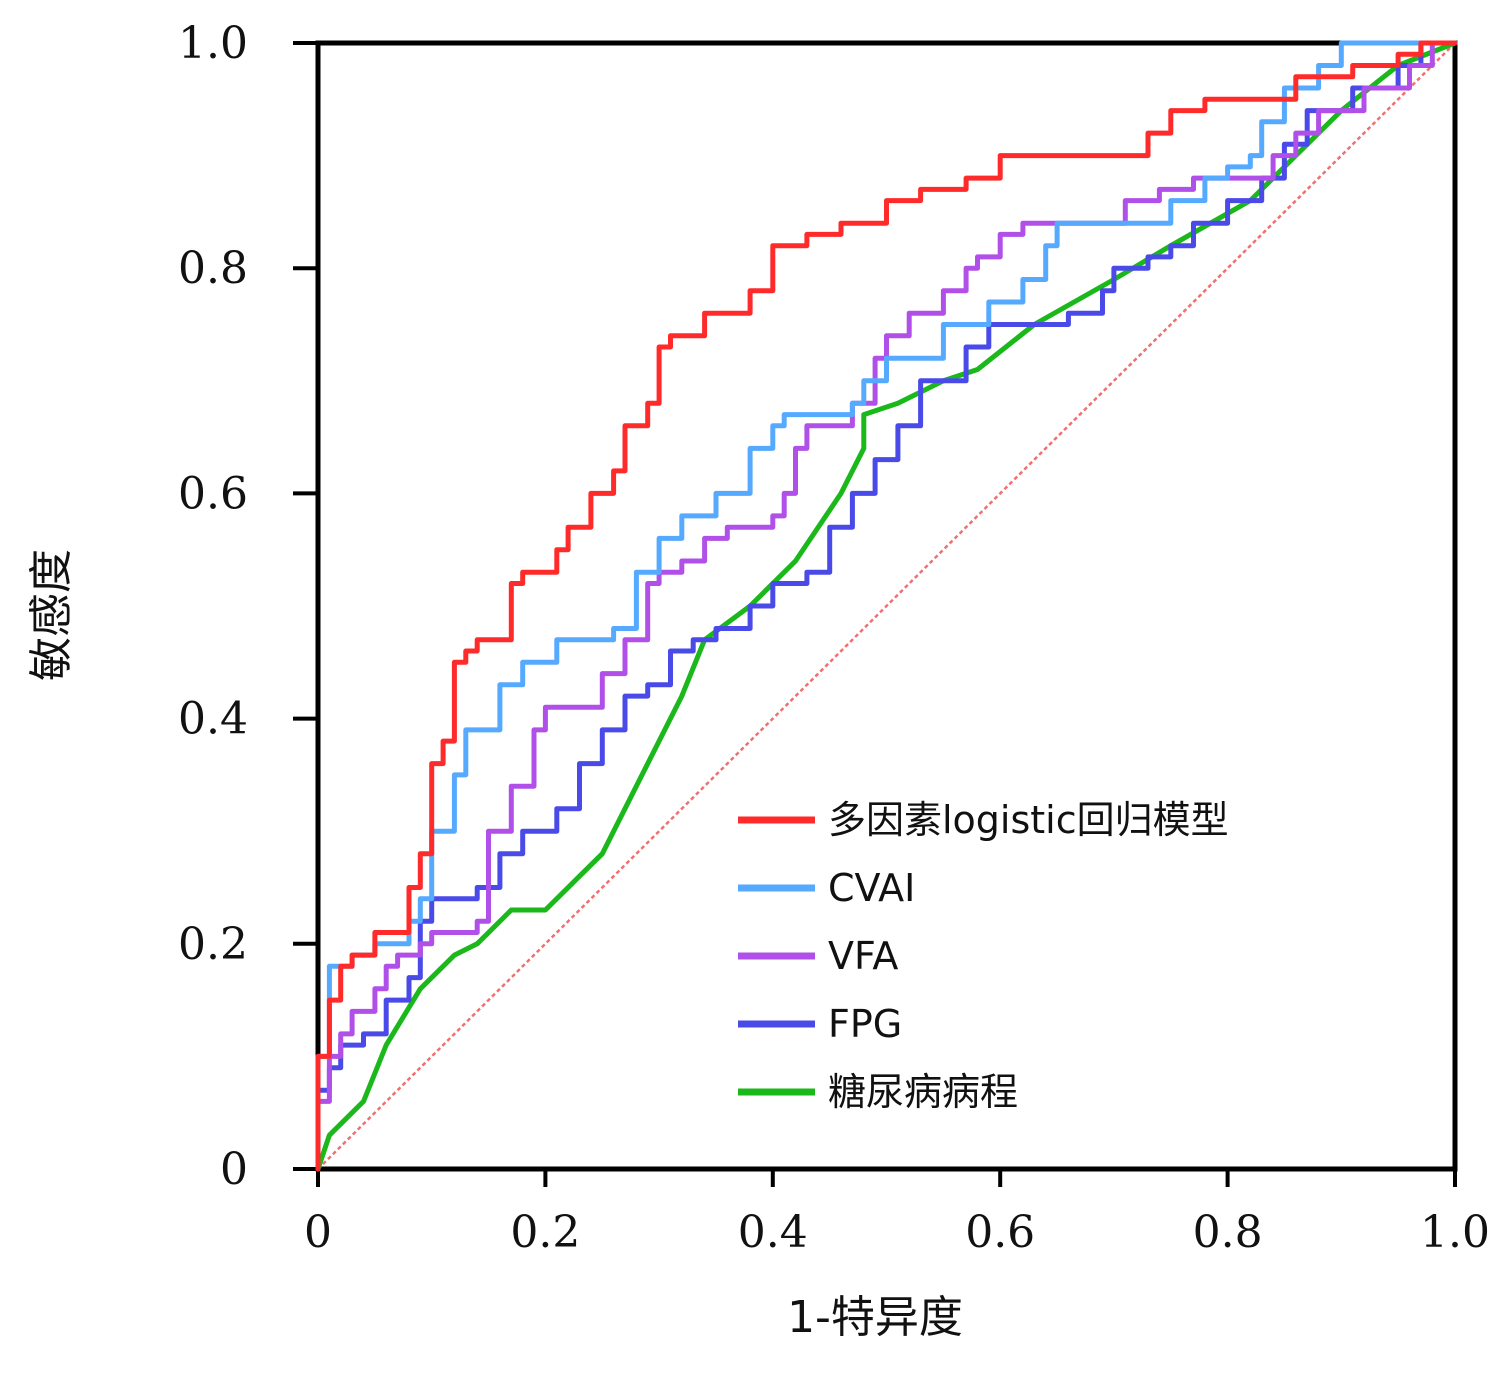  What do you see at coordinates (1228, 1232) in the screenshot?
I see `x-tick-label: 0.8` at bounding box center [1228, 1232].